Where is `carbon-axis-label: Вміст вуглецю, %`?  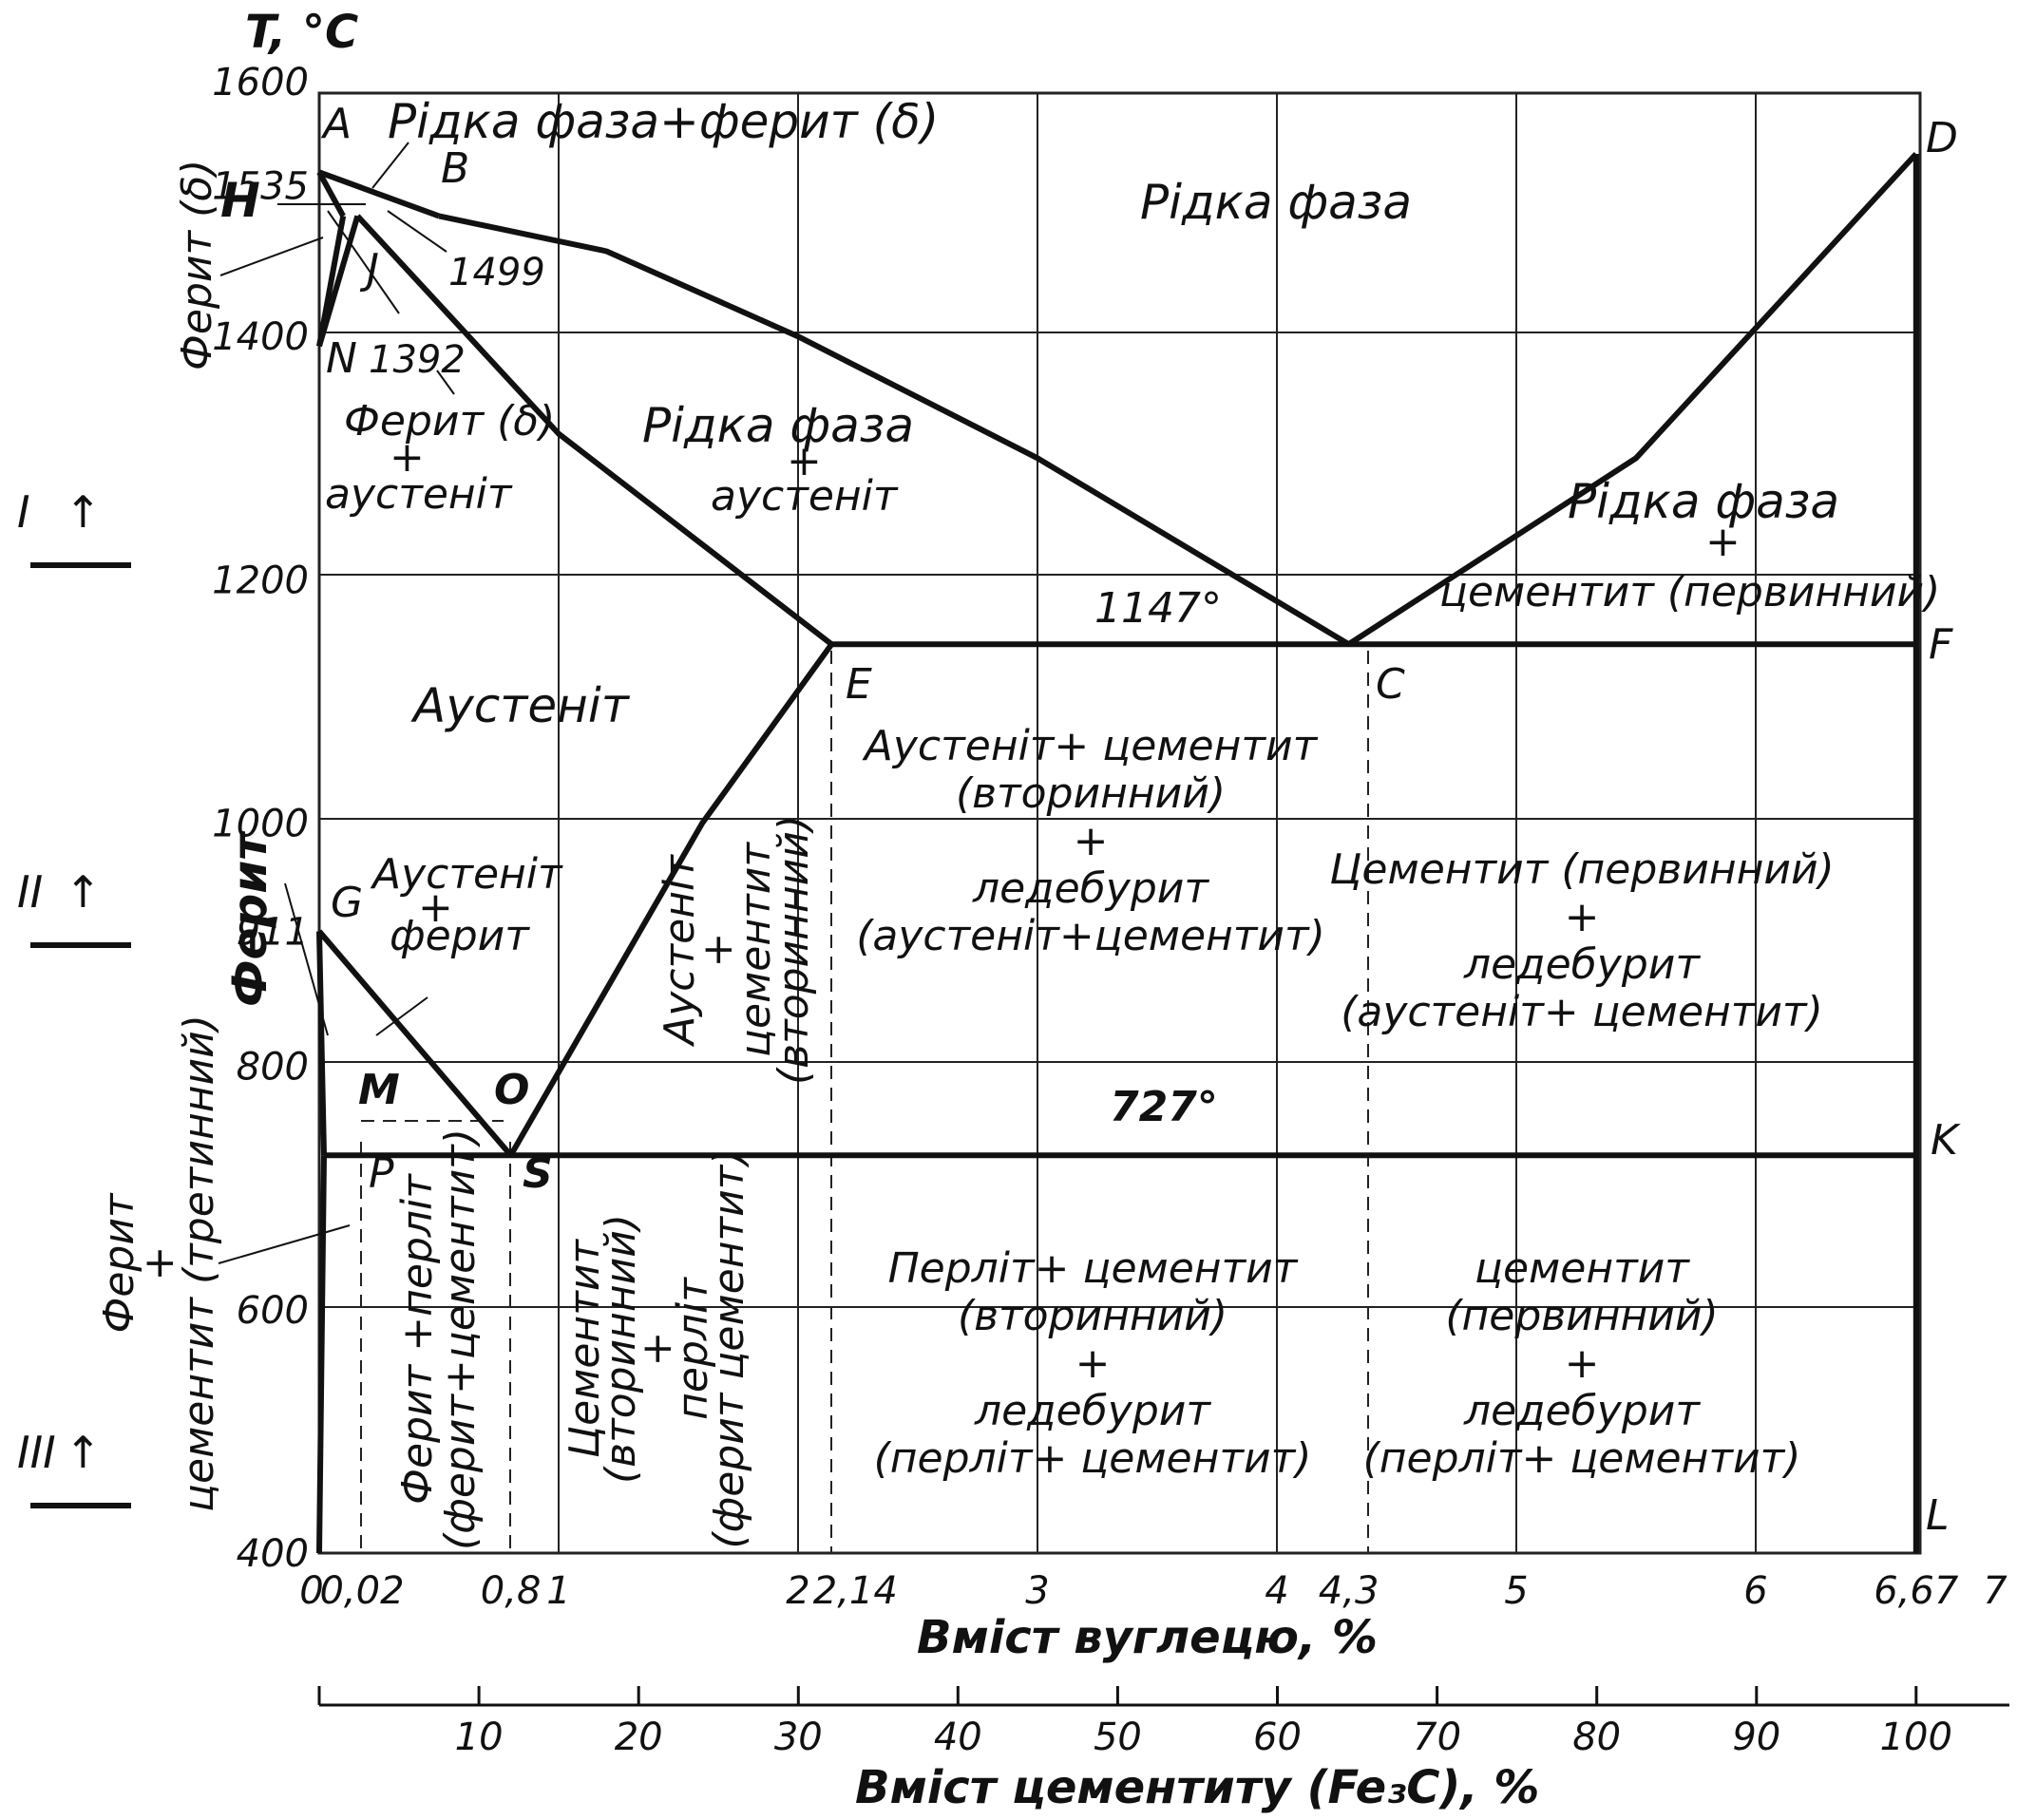 carbon-axis-label: Вміст вуглецю, % is located at coordinates (1148, 1637).